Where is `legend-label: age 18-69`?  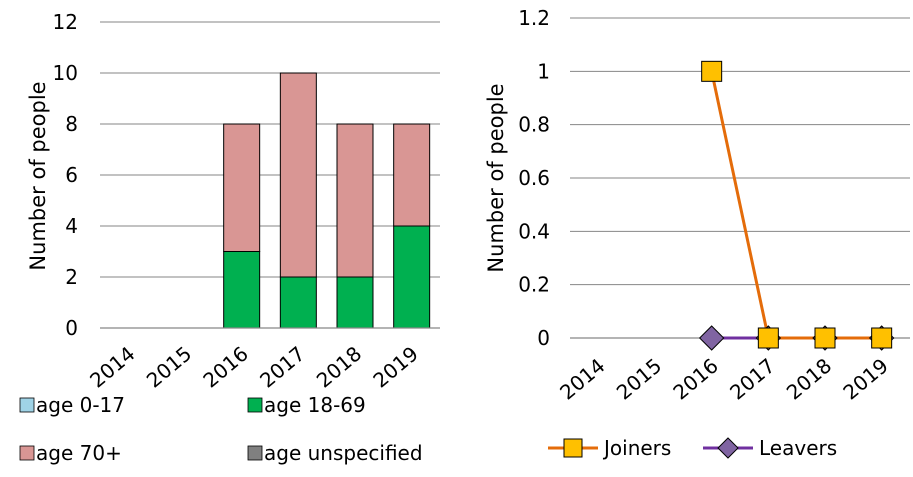
legend-label: age 18-69 is located at coordinates (315, 405).